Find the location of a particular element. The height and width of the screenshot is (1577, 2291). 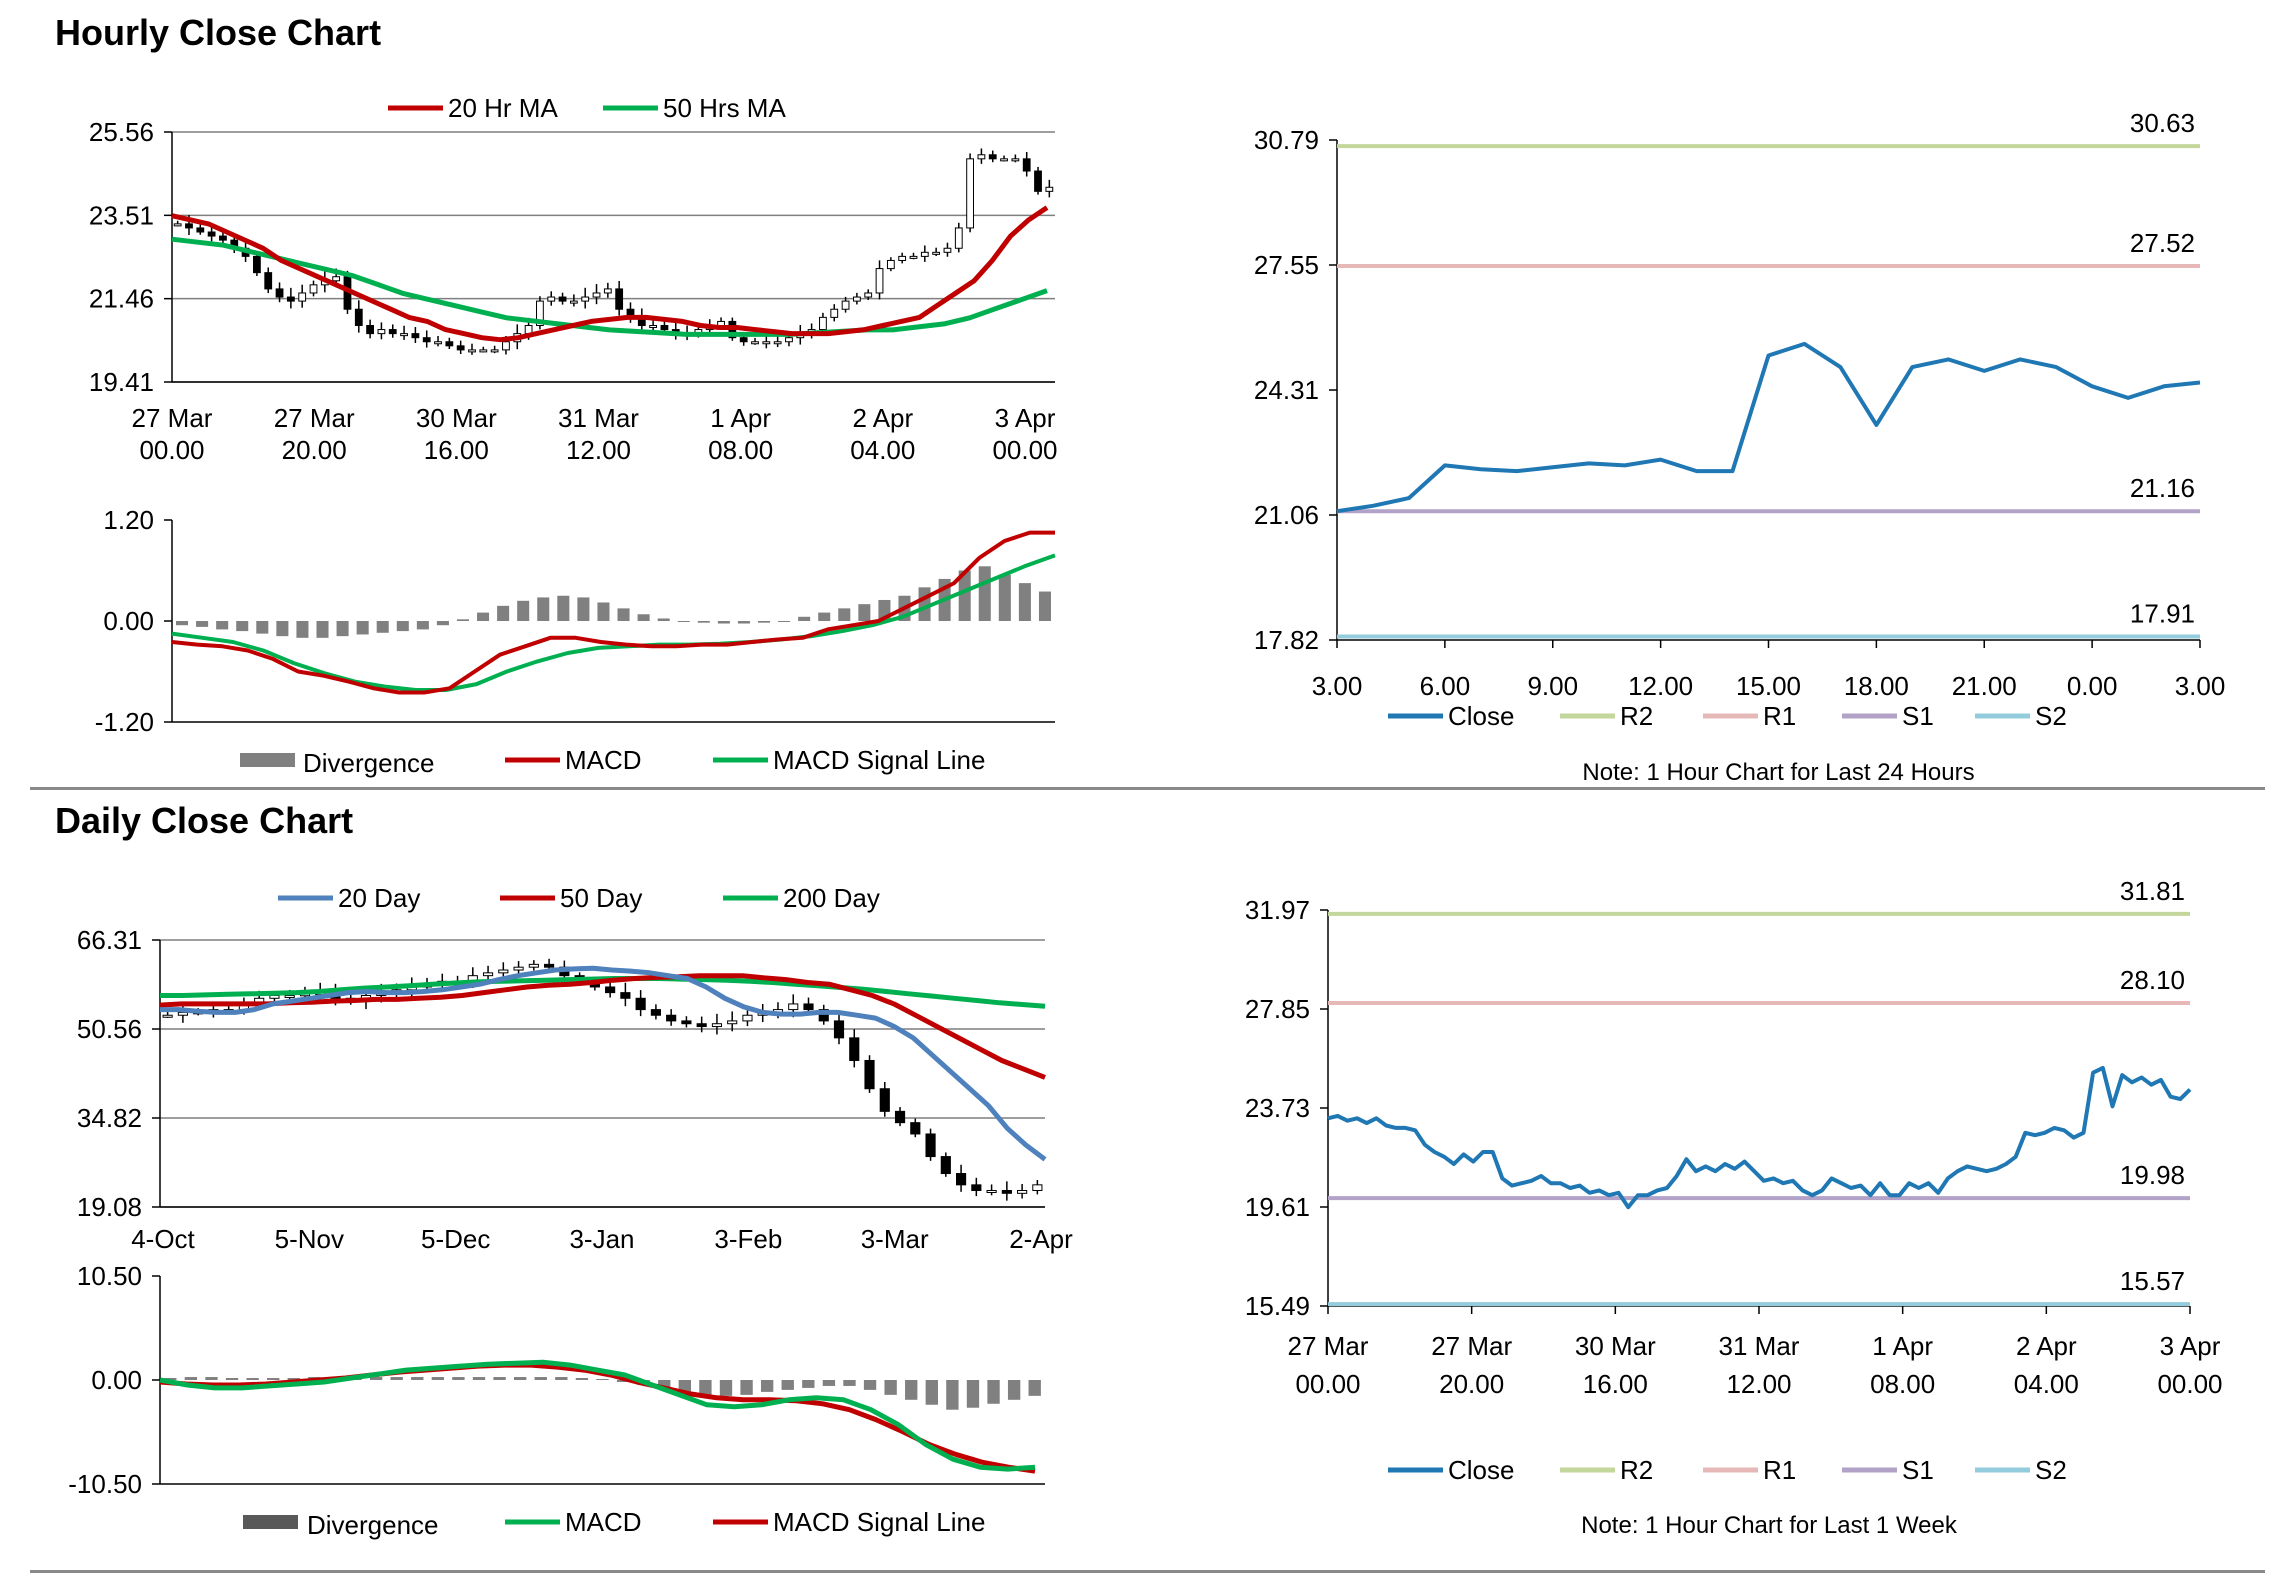

daily-price-xtick-label: 3-Jan is located at coordinates (601, 1239).